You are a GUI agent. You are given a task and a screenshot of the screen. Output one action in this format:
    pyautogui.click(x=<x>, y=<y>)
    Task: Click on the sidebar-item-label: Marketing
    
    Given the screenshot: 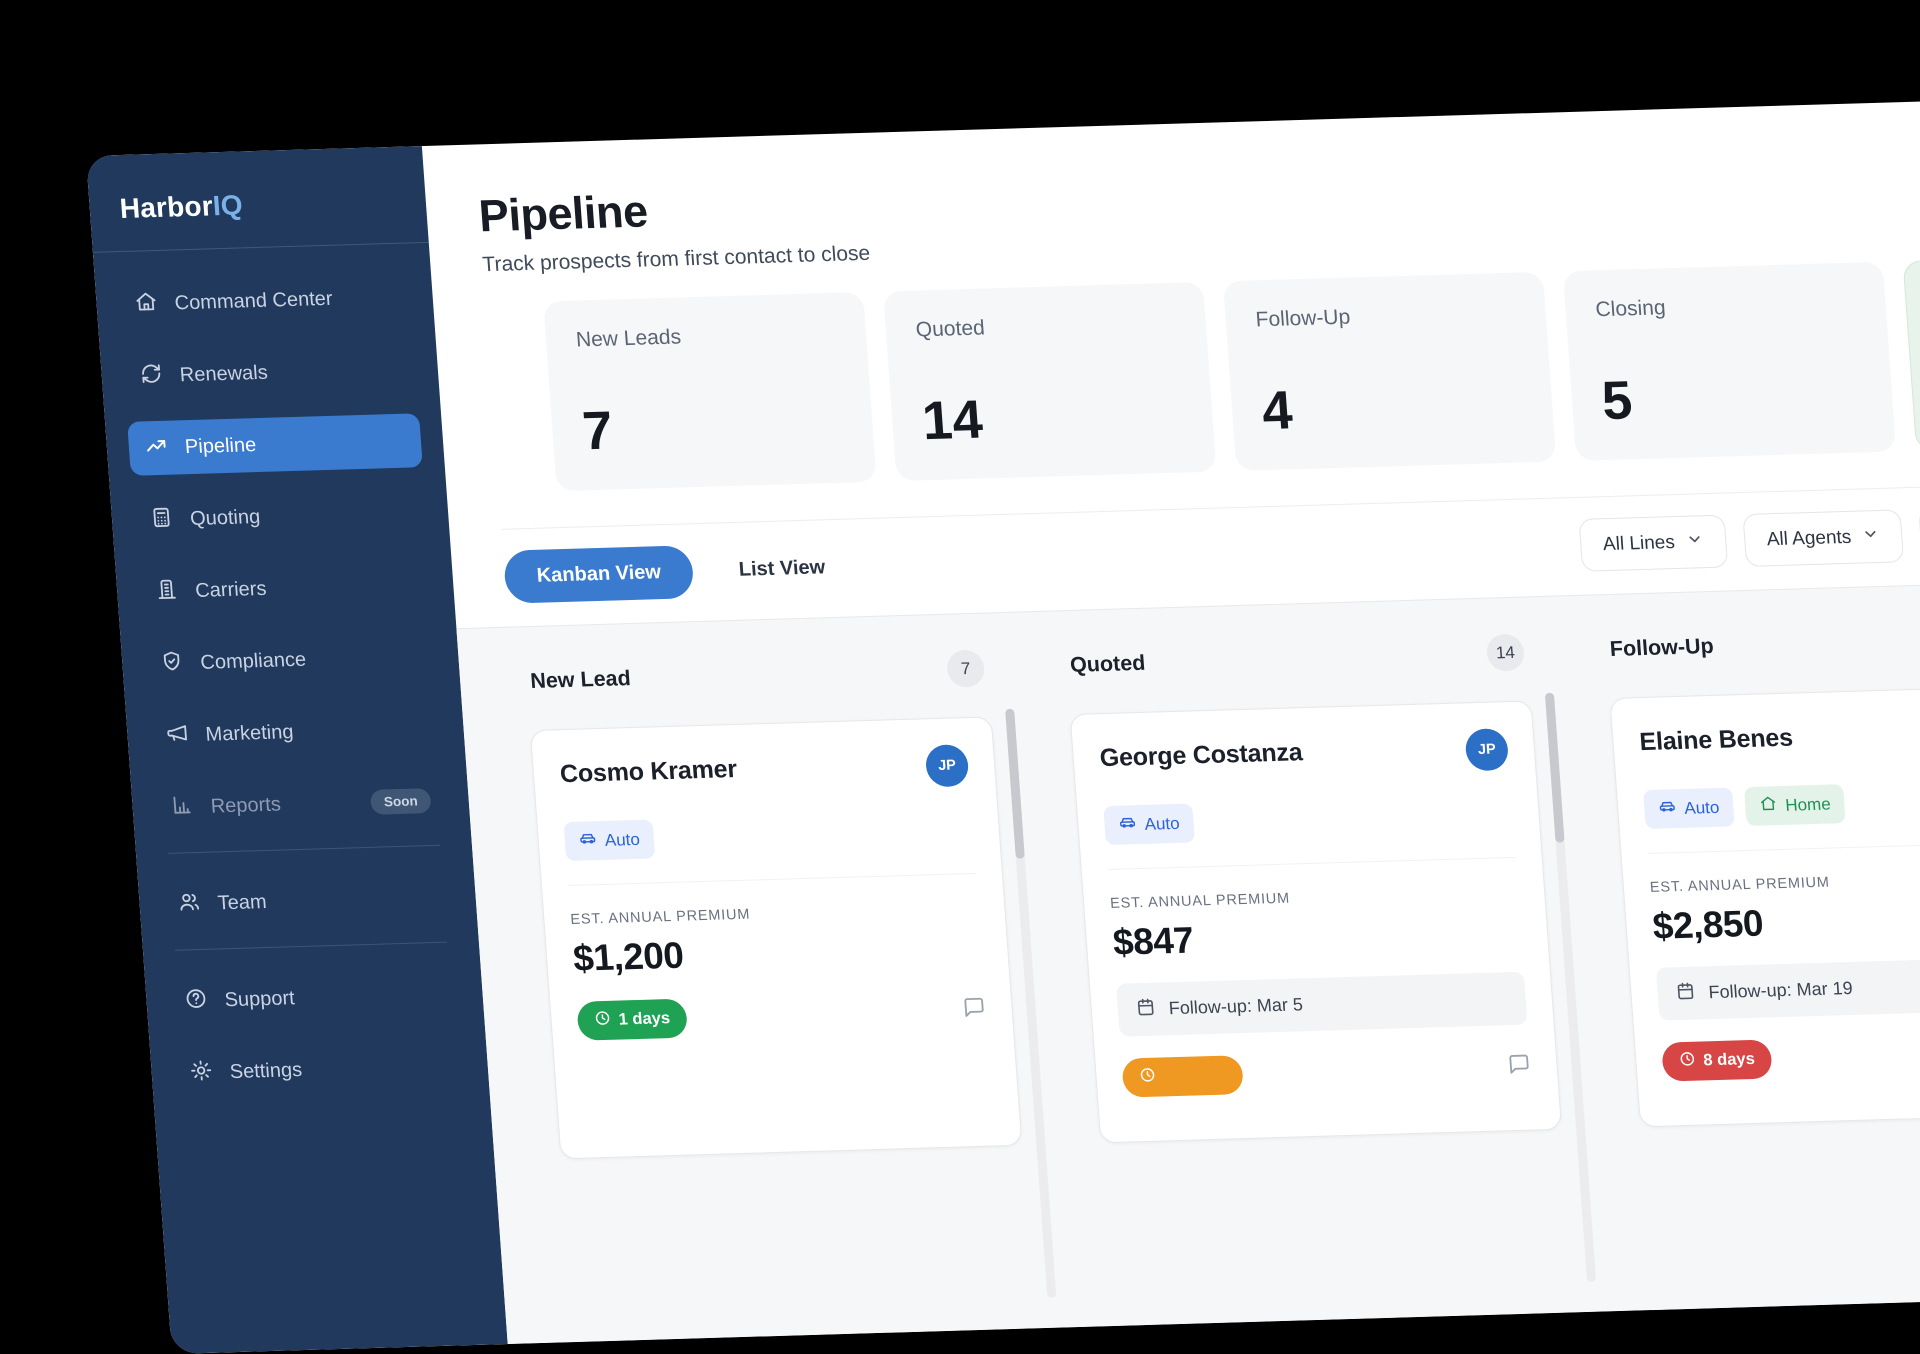 What is the action you would take?
    pyautogui.click(x=249, y=733)
    